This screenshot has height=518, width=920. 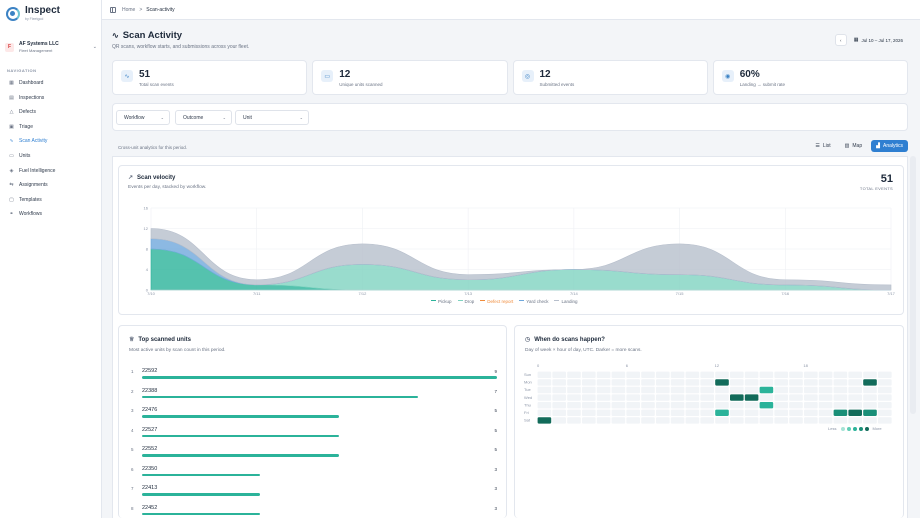 I want to click on sidebar-item-assignments: ⇆ Assignments, so click(x=51, y=185).